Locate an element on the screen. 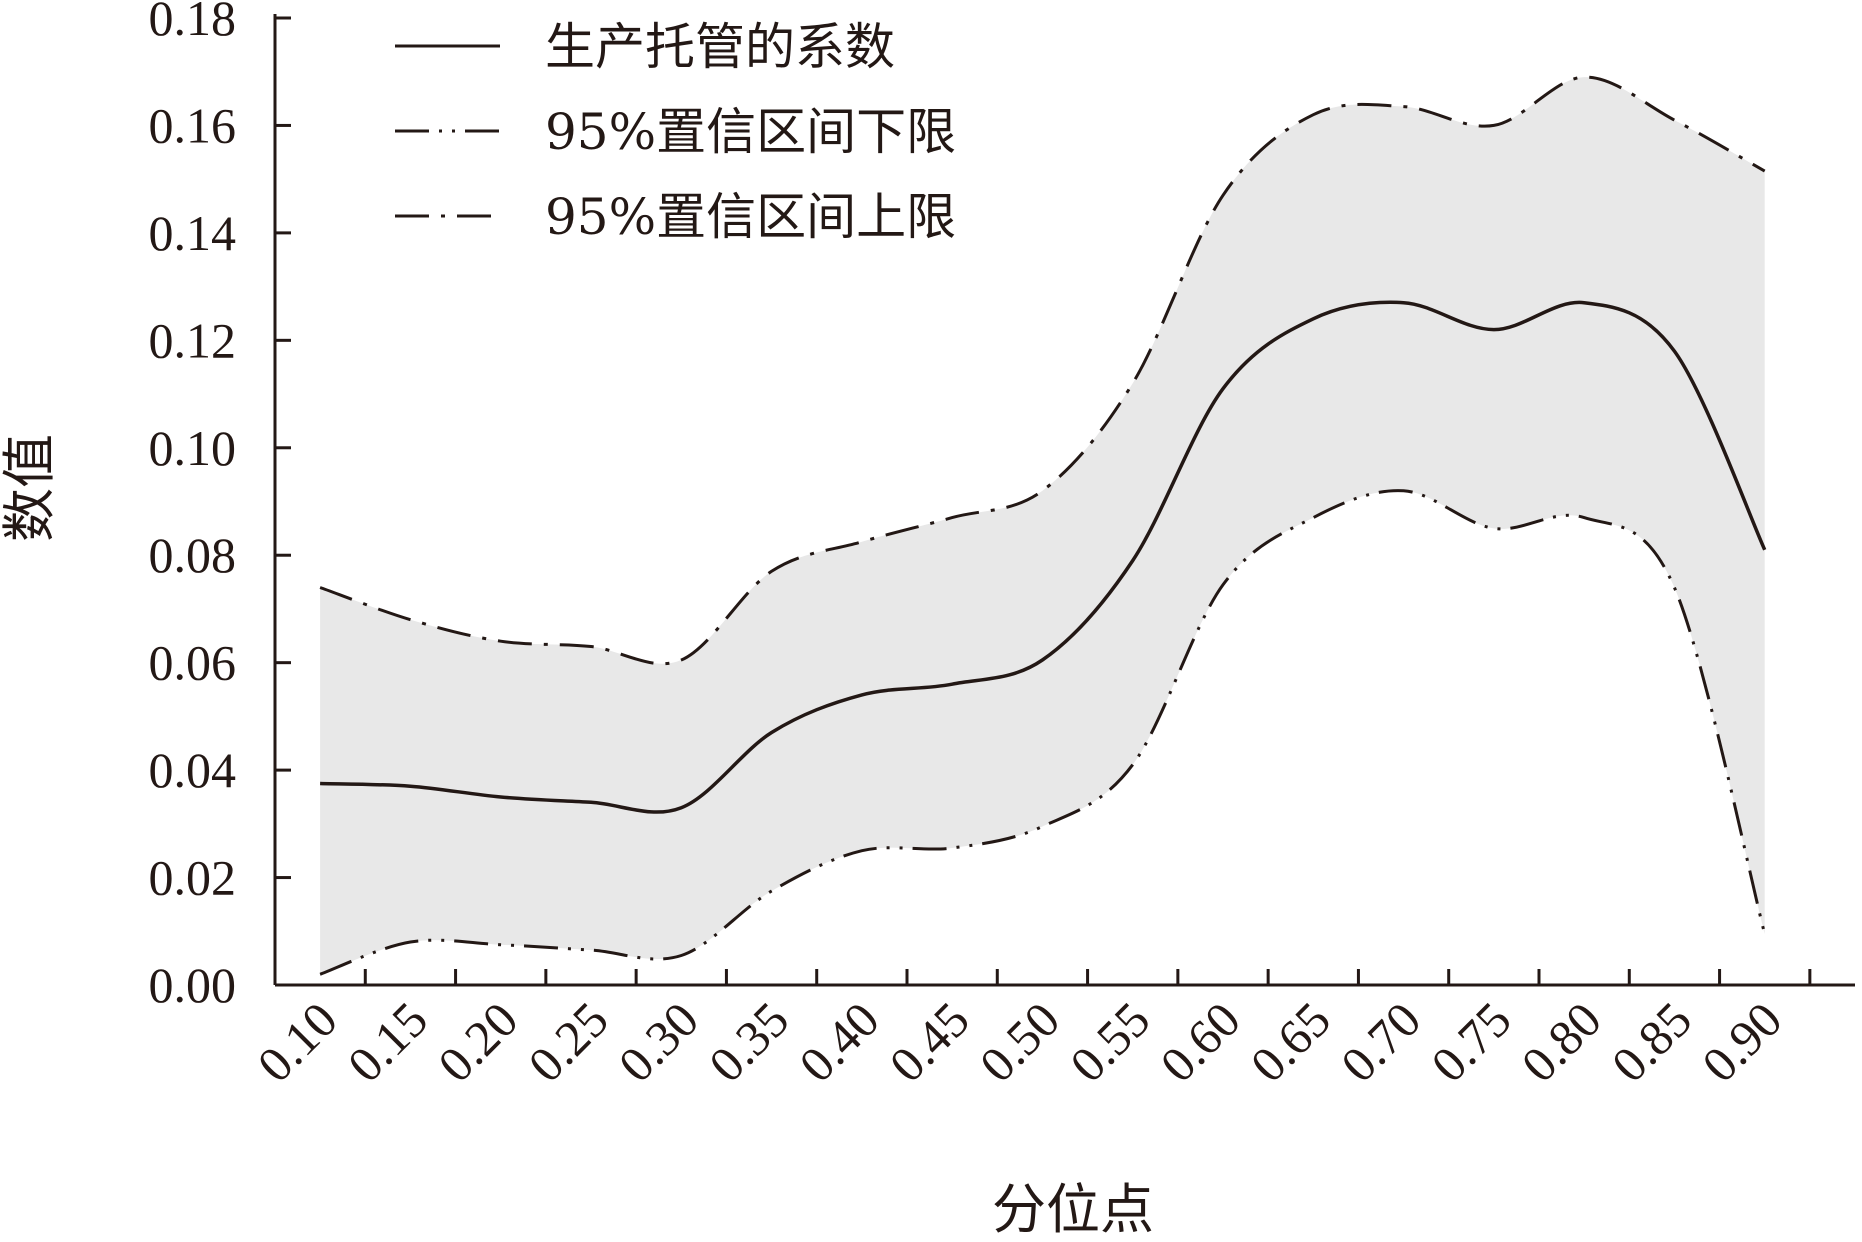 The image size is (1862, 1242). x-tick-label: 0.90 is located at coordinates (1741, 1041).